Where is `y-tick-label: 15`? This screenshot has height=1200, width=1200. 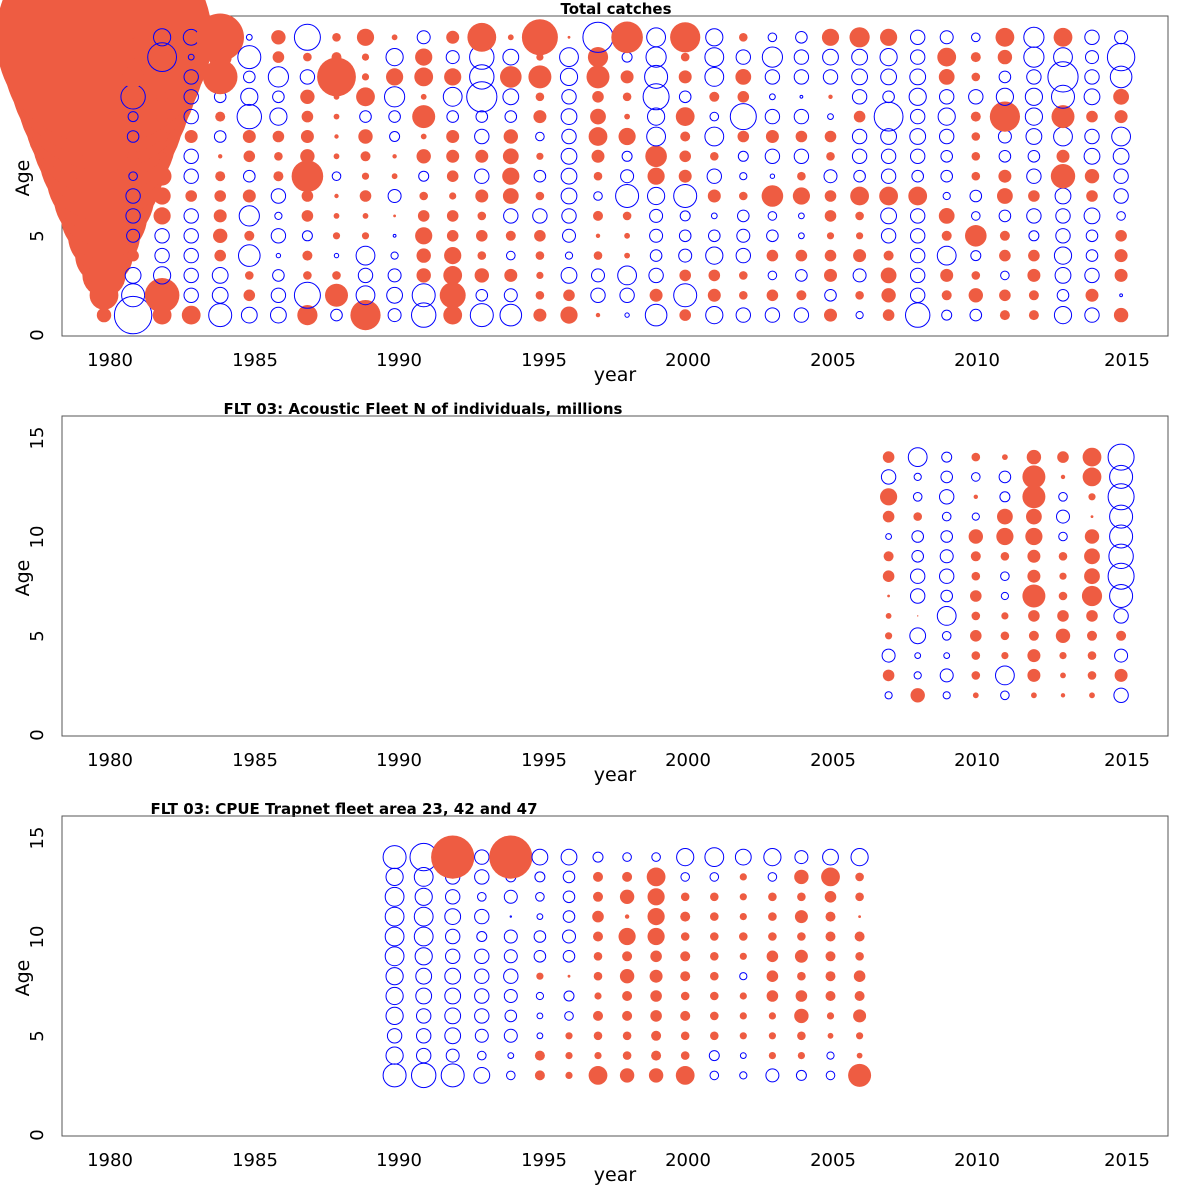
y-tick-label: 15 is located at coordinates (37, 838).